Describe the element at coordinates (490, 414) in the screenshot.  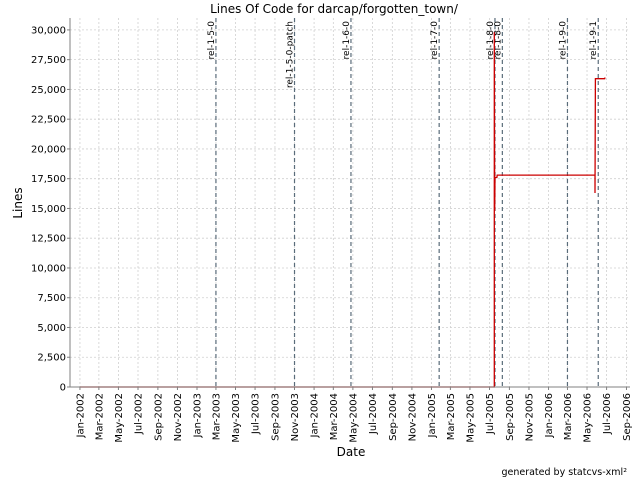
I see `x-tick-label: Jul-2005` at that location.